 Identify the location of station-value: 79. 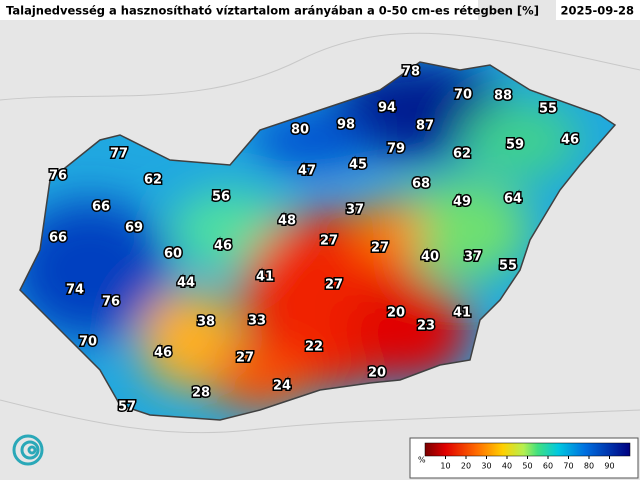
(396, 149).